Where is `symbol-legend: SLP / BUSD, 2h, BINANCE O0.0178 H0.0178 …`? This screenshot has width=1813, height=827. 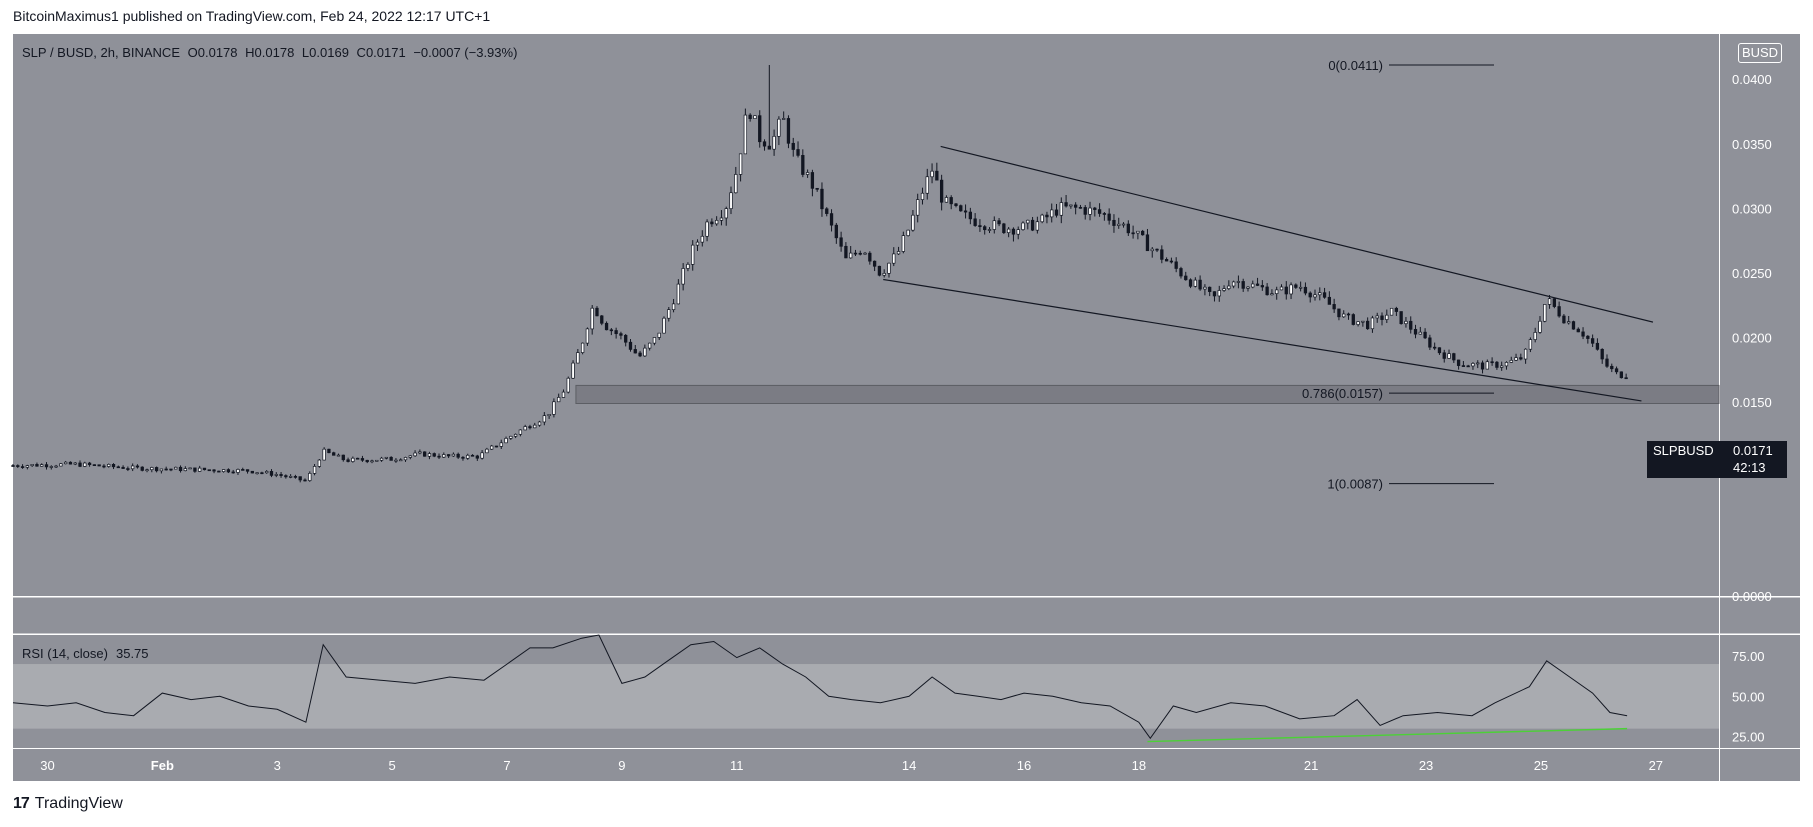 symbol-legend: SLP / BUSD, 2h, BINANCE O0.0178 H0.0178 … is located at coordinates (269, 52).